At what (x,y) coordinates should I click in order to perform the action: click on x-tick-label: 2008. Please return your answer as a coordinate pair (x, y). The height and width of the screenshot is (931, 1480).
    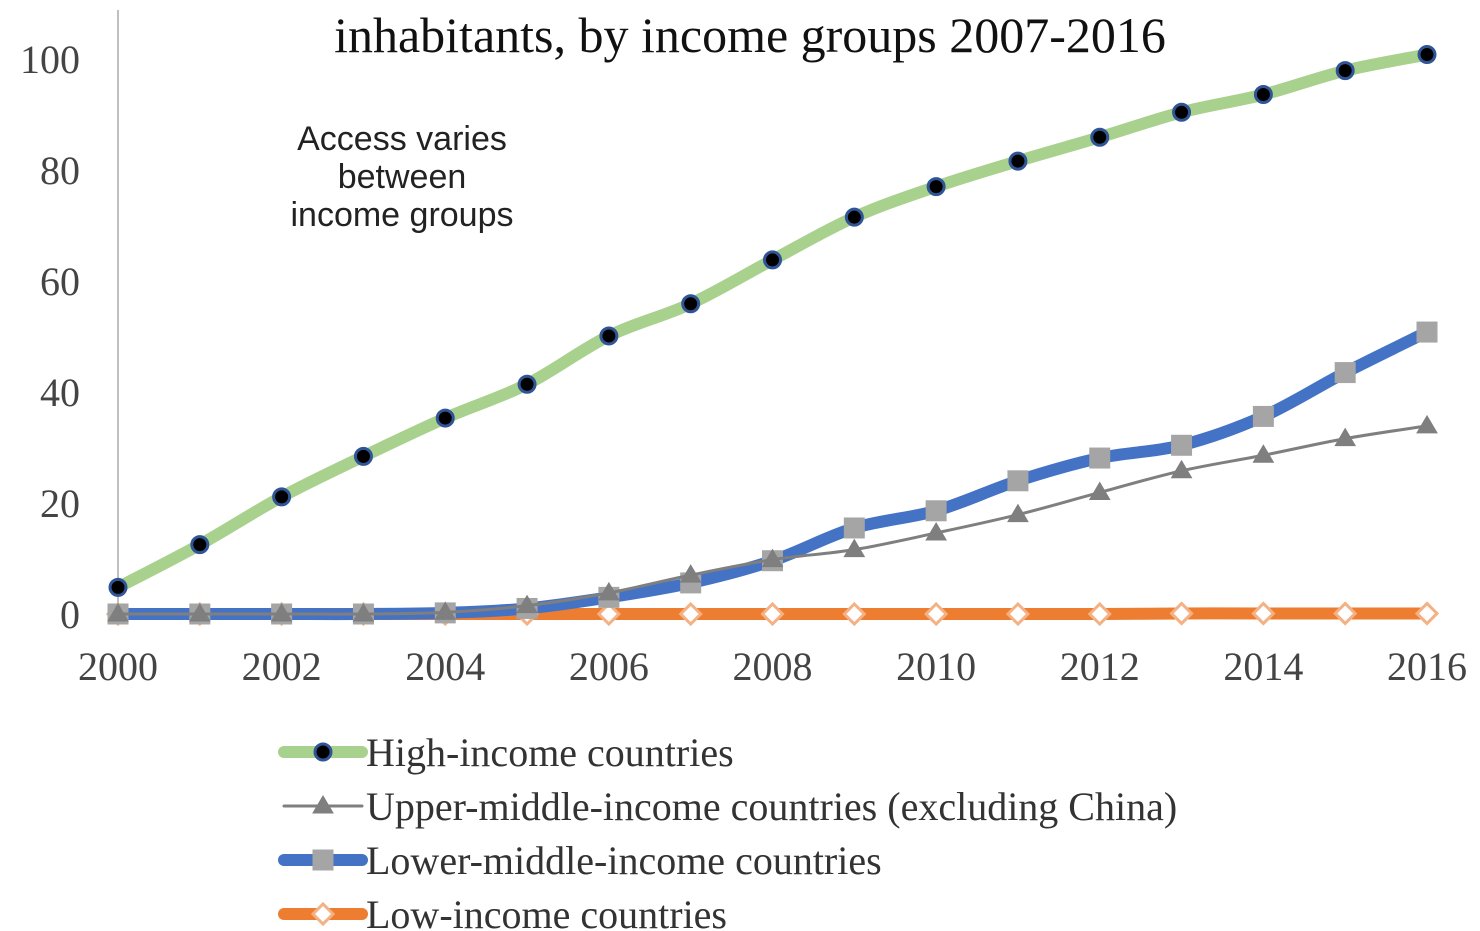
    Looking at the image, I should click on (773, 666).